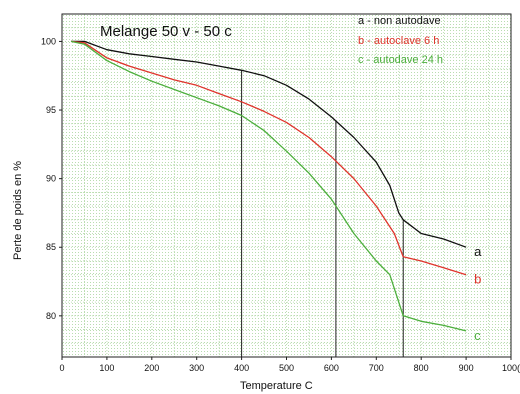 This screenshot has width=520, height=394. I want to click on x-tick-label: 700, so click(376, 368).